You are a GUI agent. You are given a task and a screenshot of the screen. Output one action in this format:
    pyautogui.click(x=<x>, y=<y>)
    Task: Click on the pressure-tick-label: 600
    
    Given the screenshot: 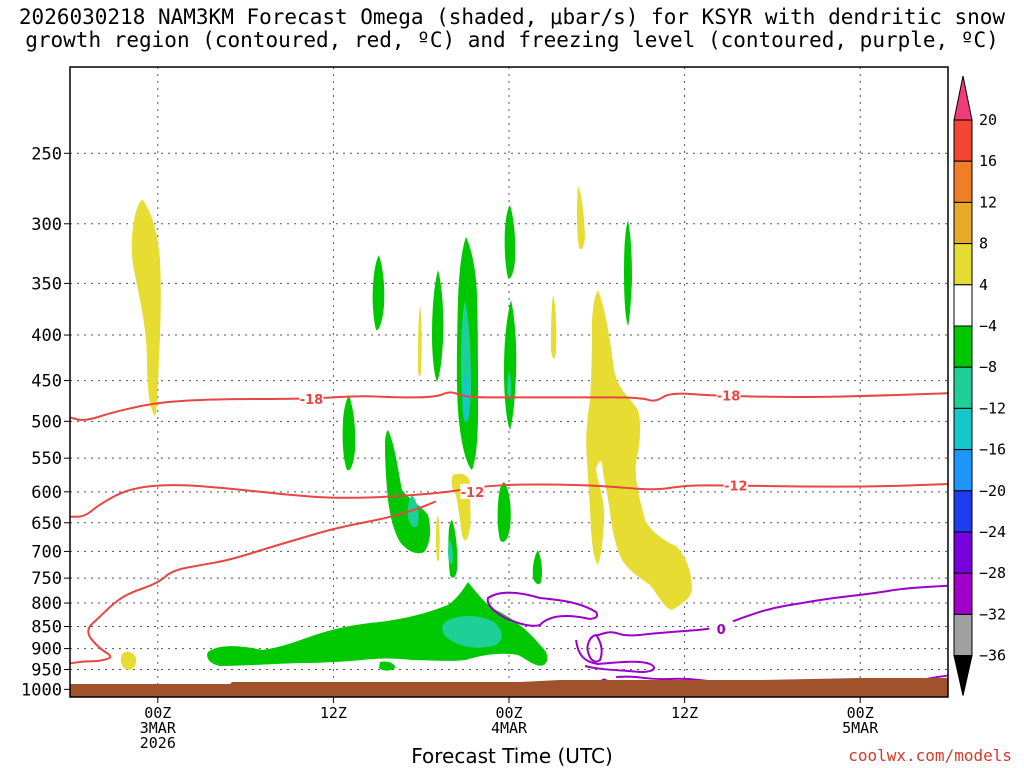 What is the action you would take?
    pyautogui.click(x=46, y=493)
    